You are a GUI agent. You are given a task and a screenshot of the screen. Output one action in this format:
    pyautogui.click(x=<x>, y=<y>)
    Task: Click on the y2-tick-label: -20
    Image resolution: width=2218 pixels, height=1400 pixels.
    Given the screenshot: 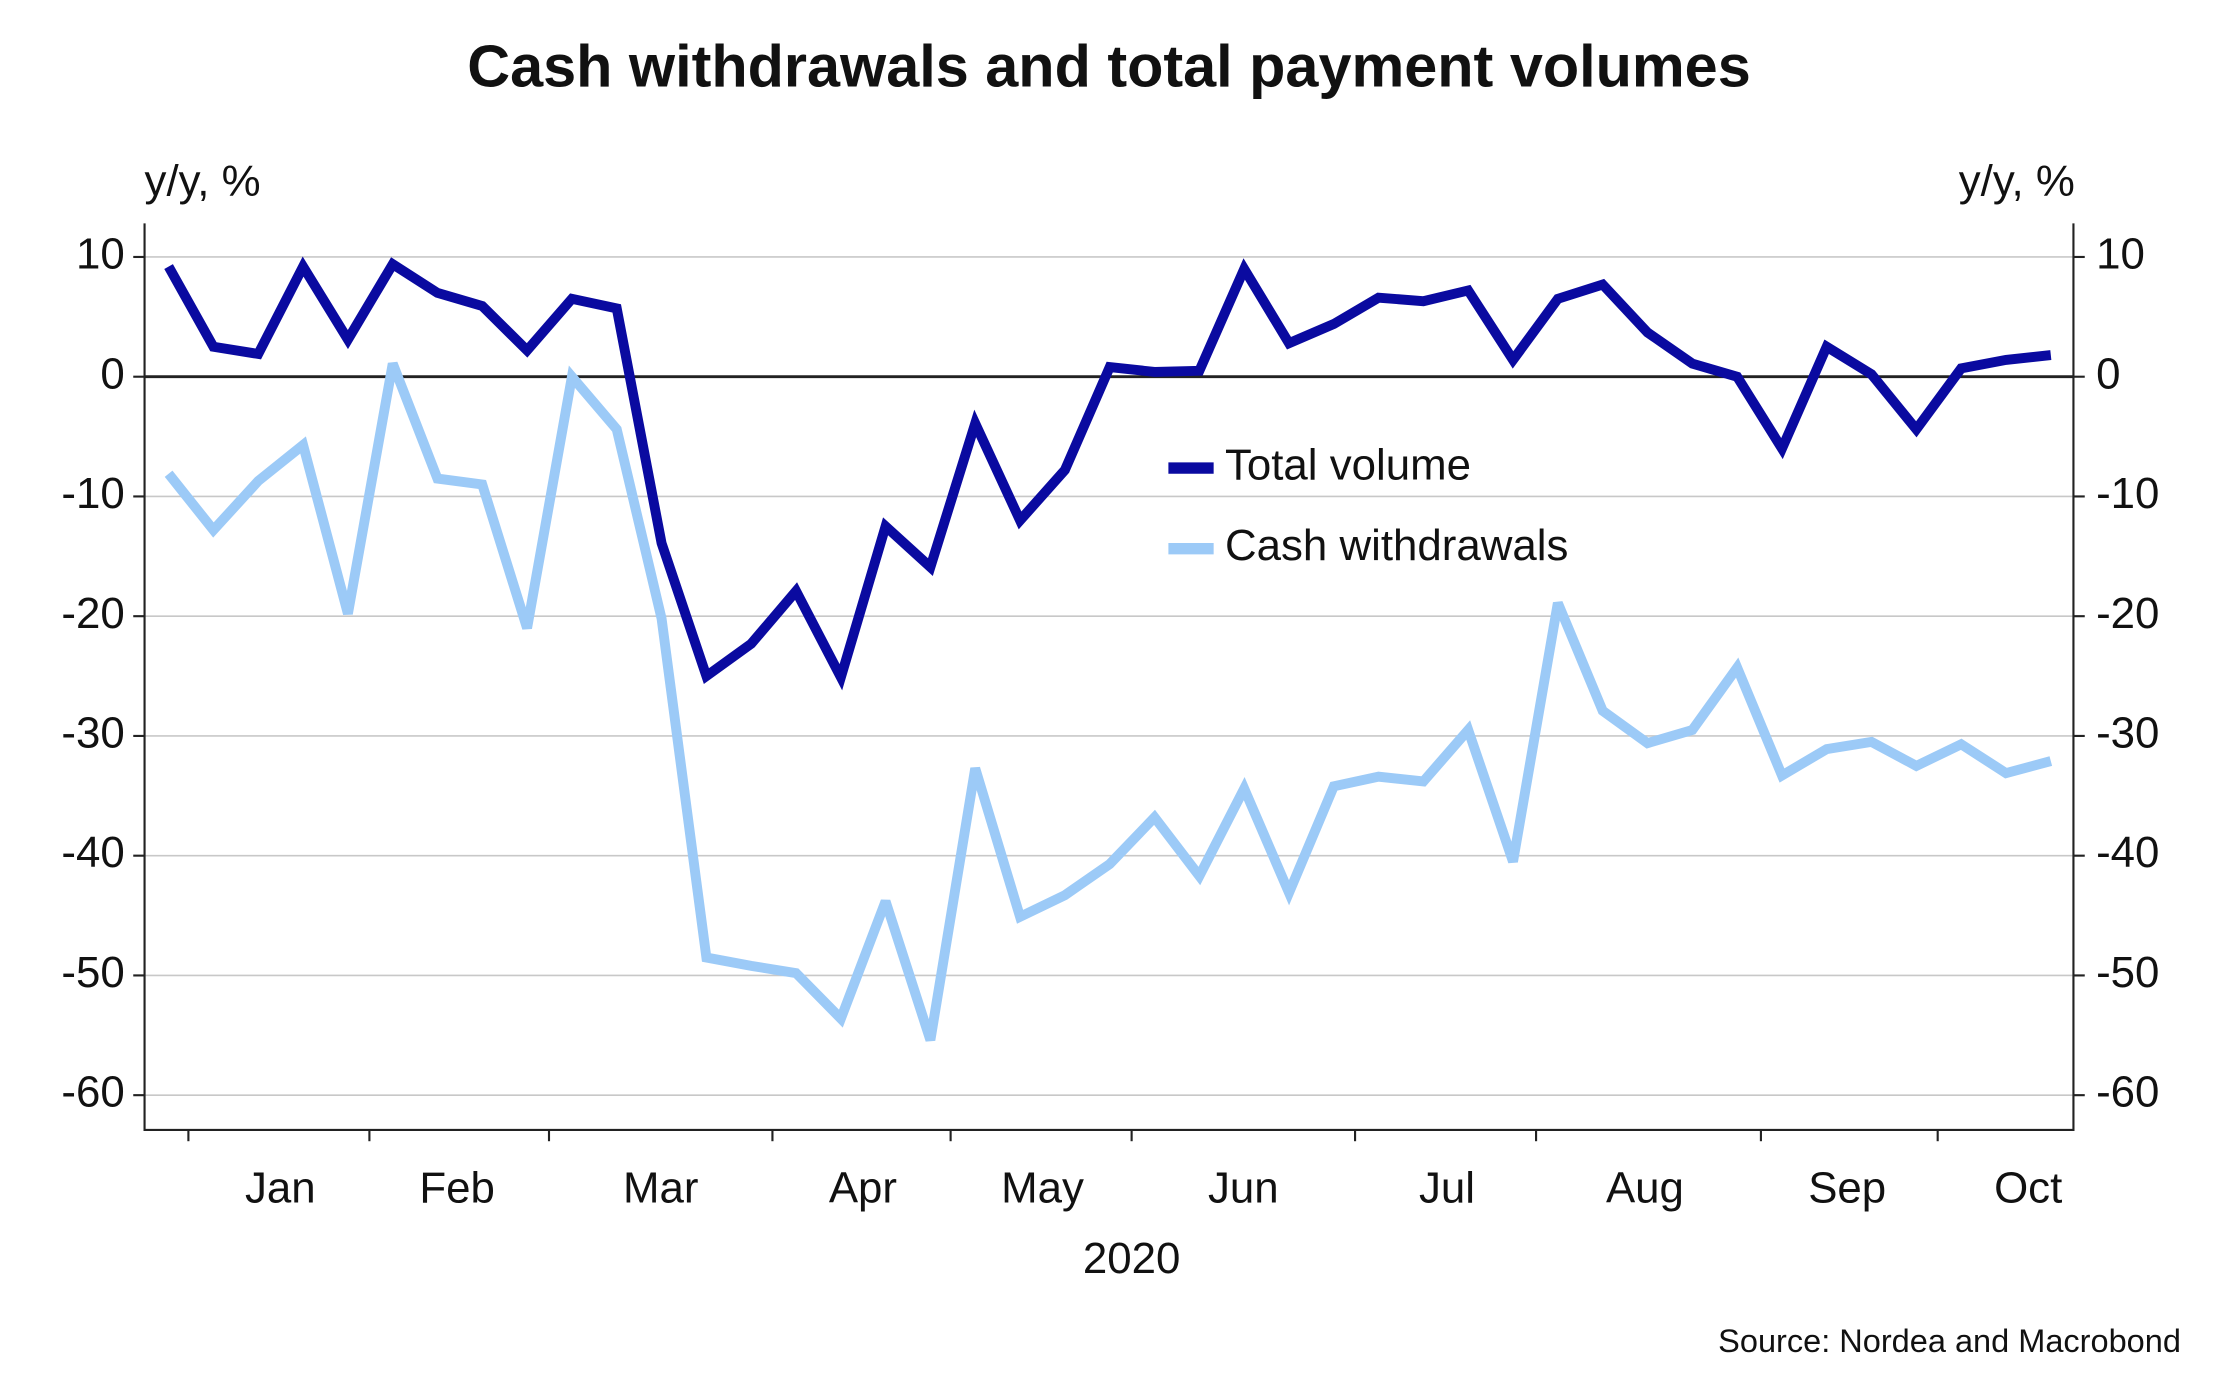 What is the action you would take?
    pyautogui.click(x=2127, y=613)
    